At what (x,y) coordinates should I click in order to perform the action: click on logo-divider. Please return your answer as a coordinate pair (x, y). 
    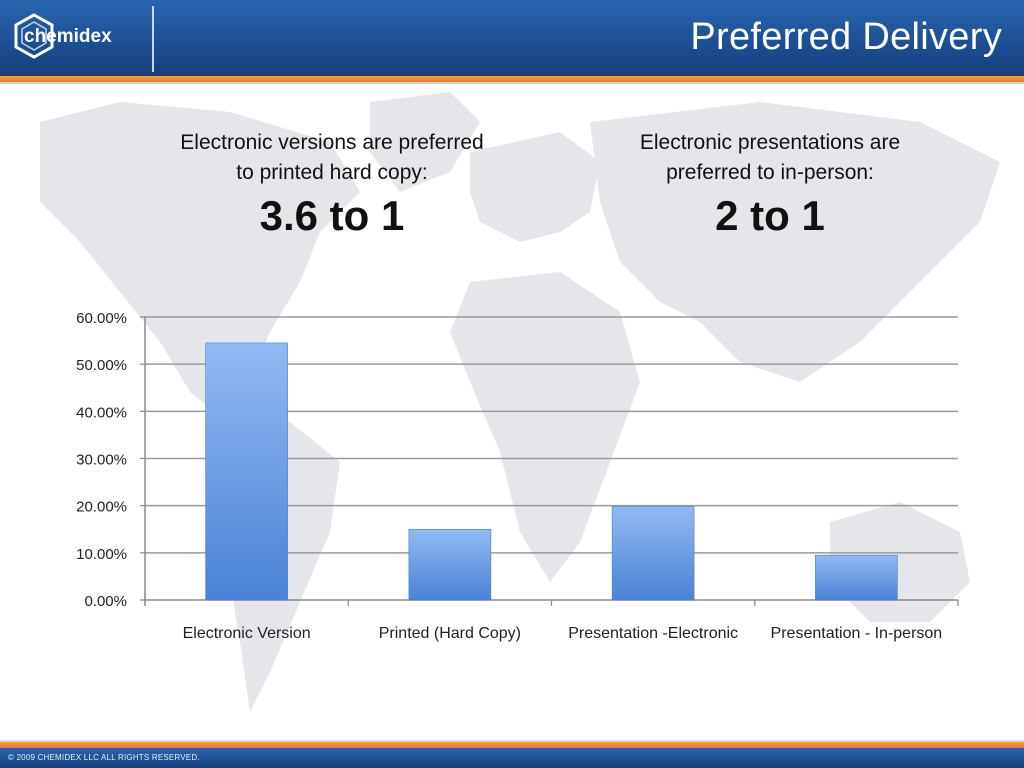
    Looking at the image, I should click on (153, 39).